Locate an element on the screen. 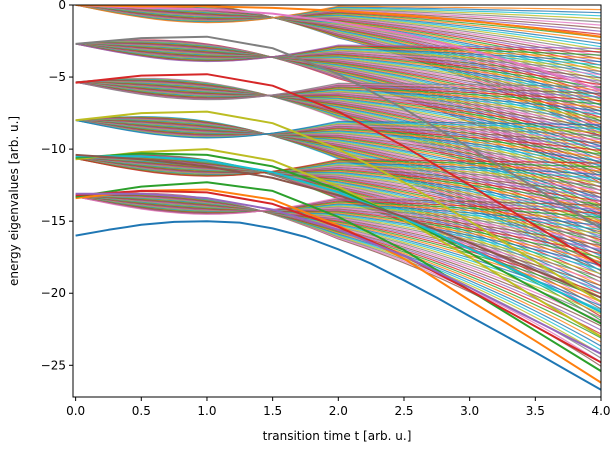  x-tick-label: 2.5 is located at coordinates (403, 411).